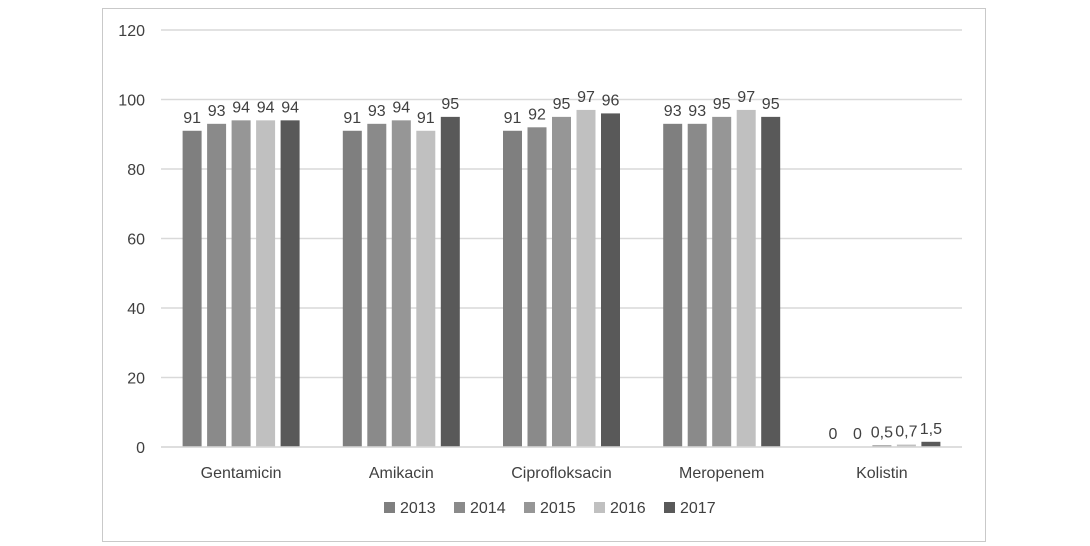  Describe the element at coordinates (561, 473) in the screenshot. I see `x-category-label: Ciprofloksacin` at that location.